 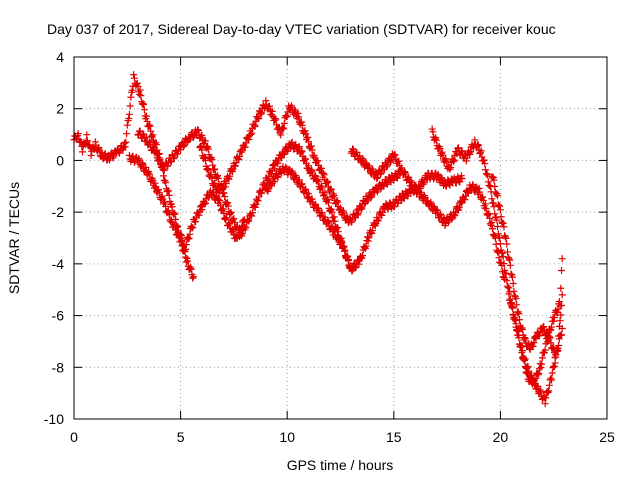 What do you see at coordinates (300, 162) in the screenshot?
I see `series-satellite-track-d` at bounding box center [300, 162].